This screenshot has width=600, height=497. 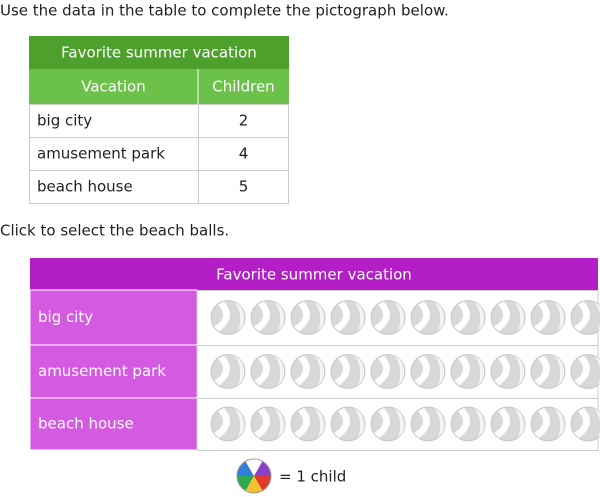 What do you see at coordinates (65, 317) in the screenshot?
I see `row-label: big city` at bounding box center [65, 317].